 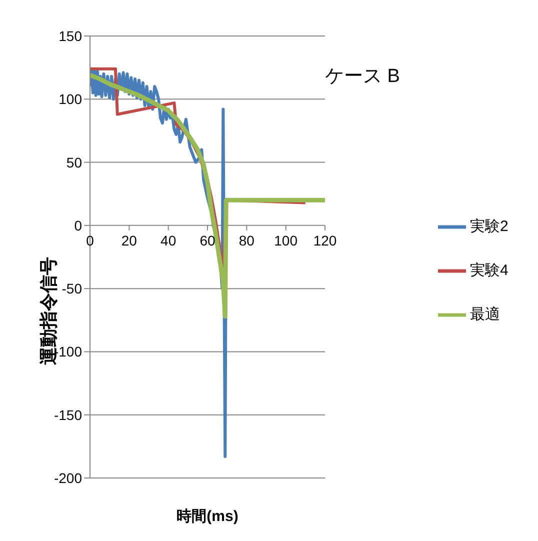 What do you see at coordinates (489, 270) in the screenshot?
I see `legend-label: 実験4` at bounding box center [489, 270].